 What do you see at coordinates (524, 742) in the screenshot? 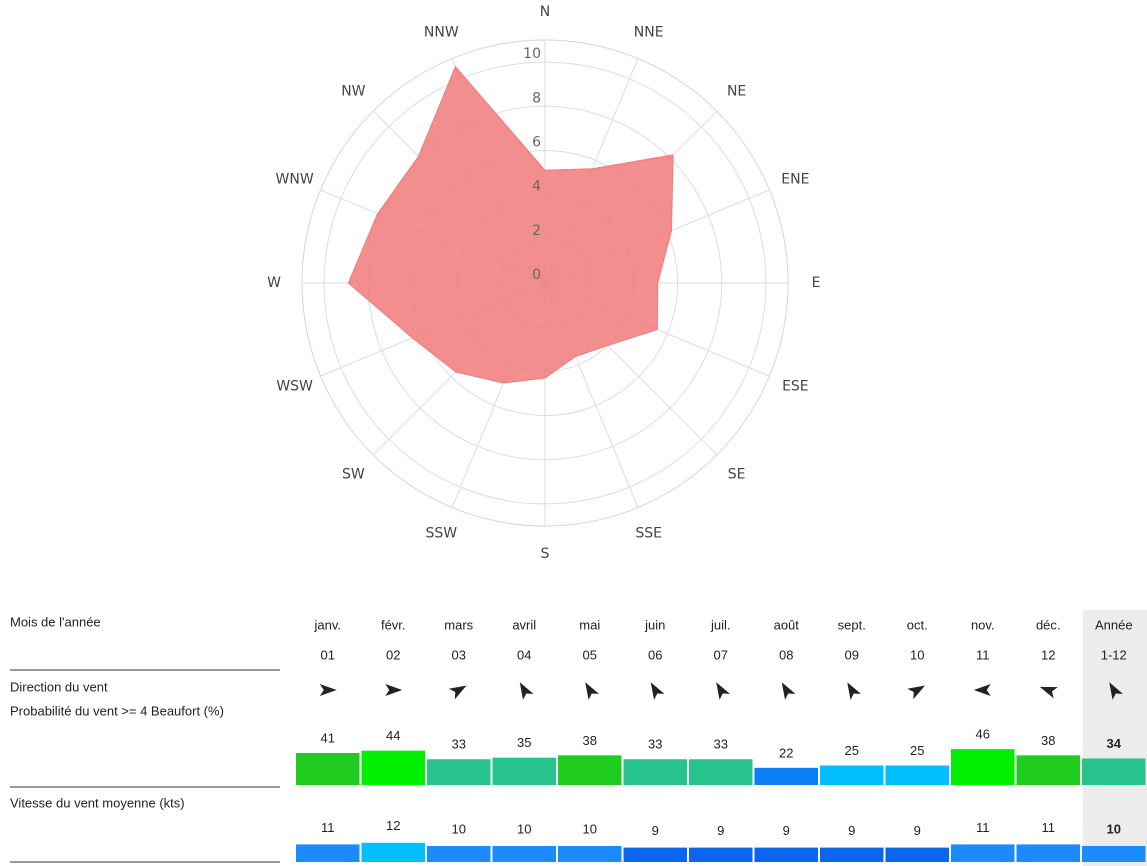
I see `probability-value: 35` at bounding box center [524, 742].